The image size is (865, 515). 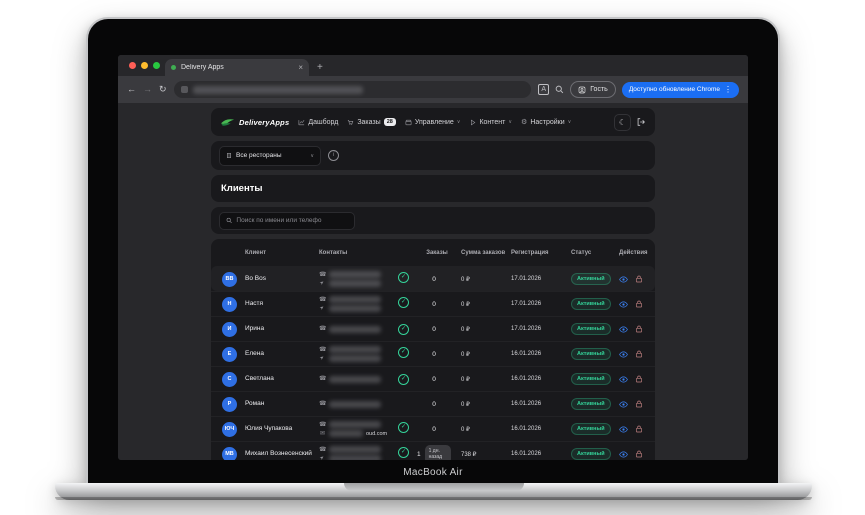 What do you see at coordinates (433, 328) in the screenshot?
I see `table-row: И Ирина ☎ ✓ 0 0 ₽17.01.2026 Активный` at bounding box center [433, 328].